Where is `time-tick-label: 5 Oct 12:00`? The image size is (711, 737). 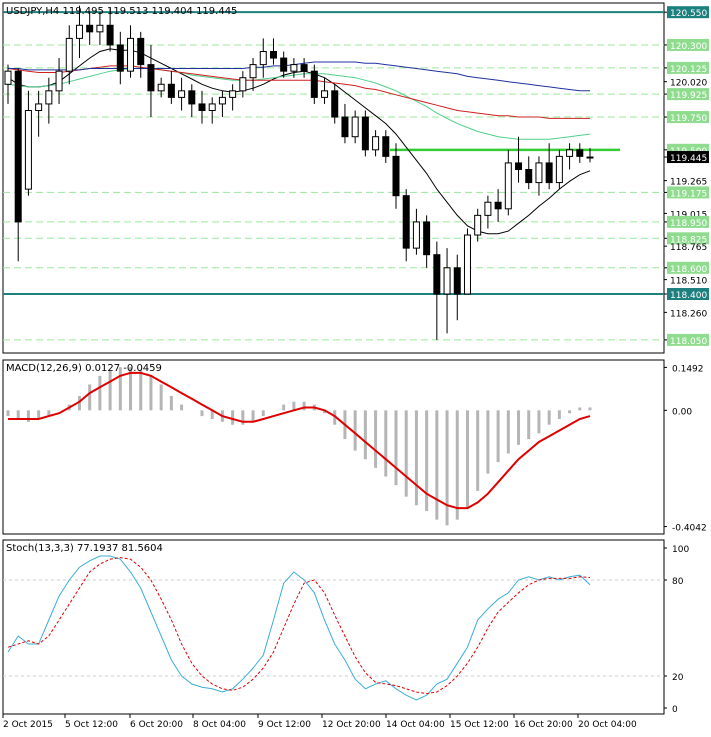
time-tick-label: 5 Oct 12:00 is located at coordinates (91, 725).